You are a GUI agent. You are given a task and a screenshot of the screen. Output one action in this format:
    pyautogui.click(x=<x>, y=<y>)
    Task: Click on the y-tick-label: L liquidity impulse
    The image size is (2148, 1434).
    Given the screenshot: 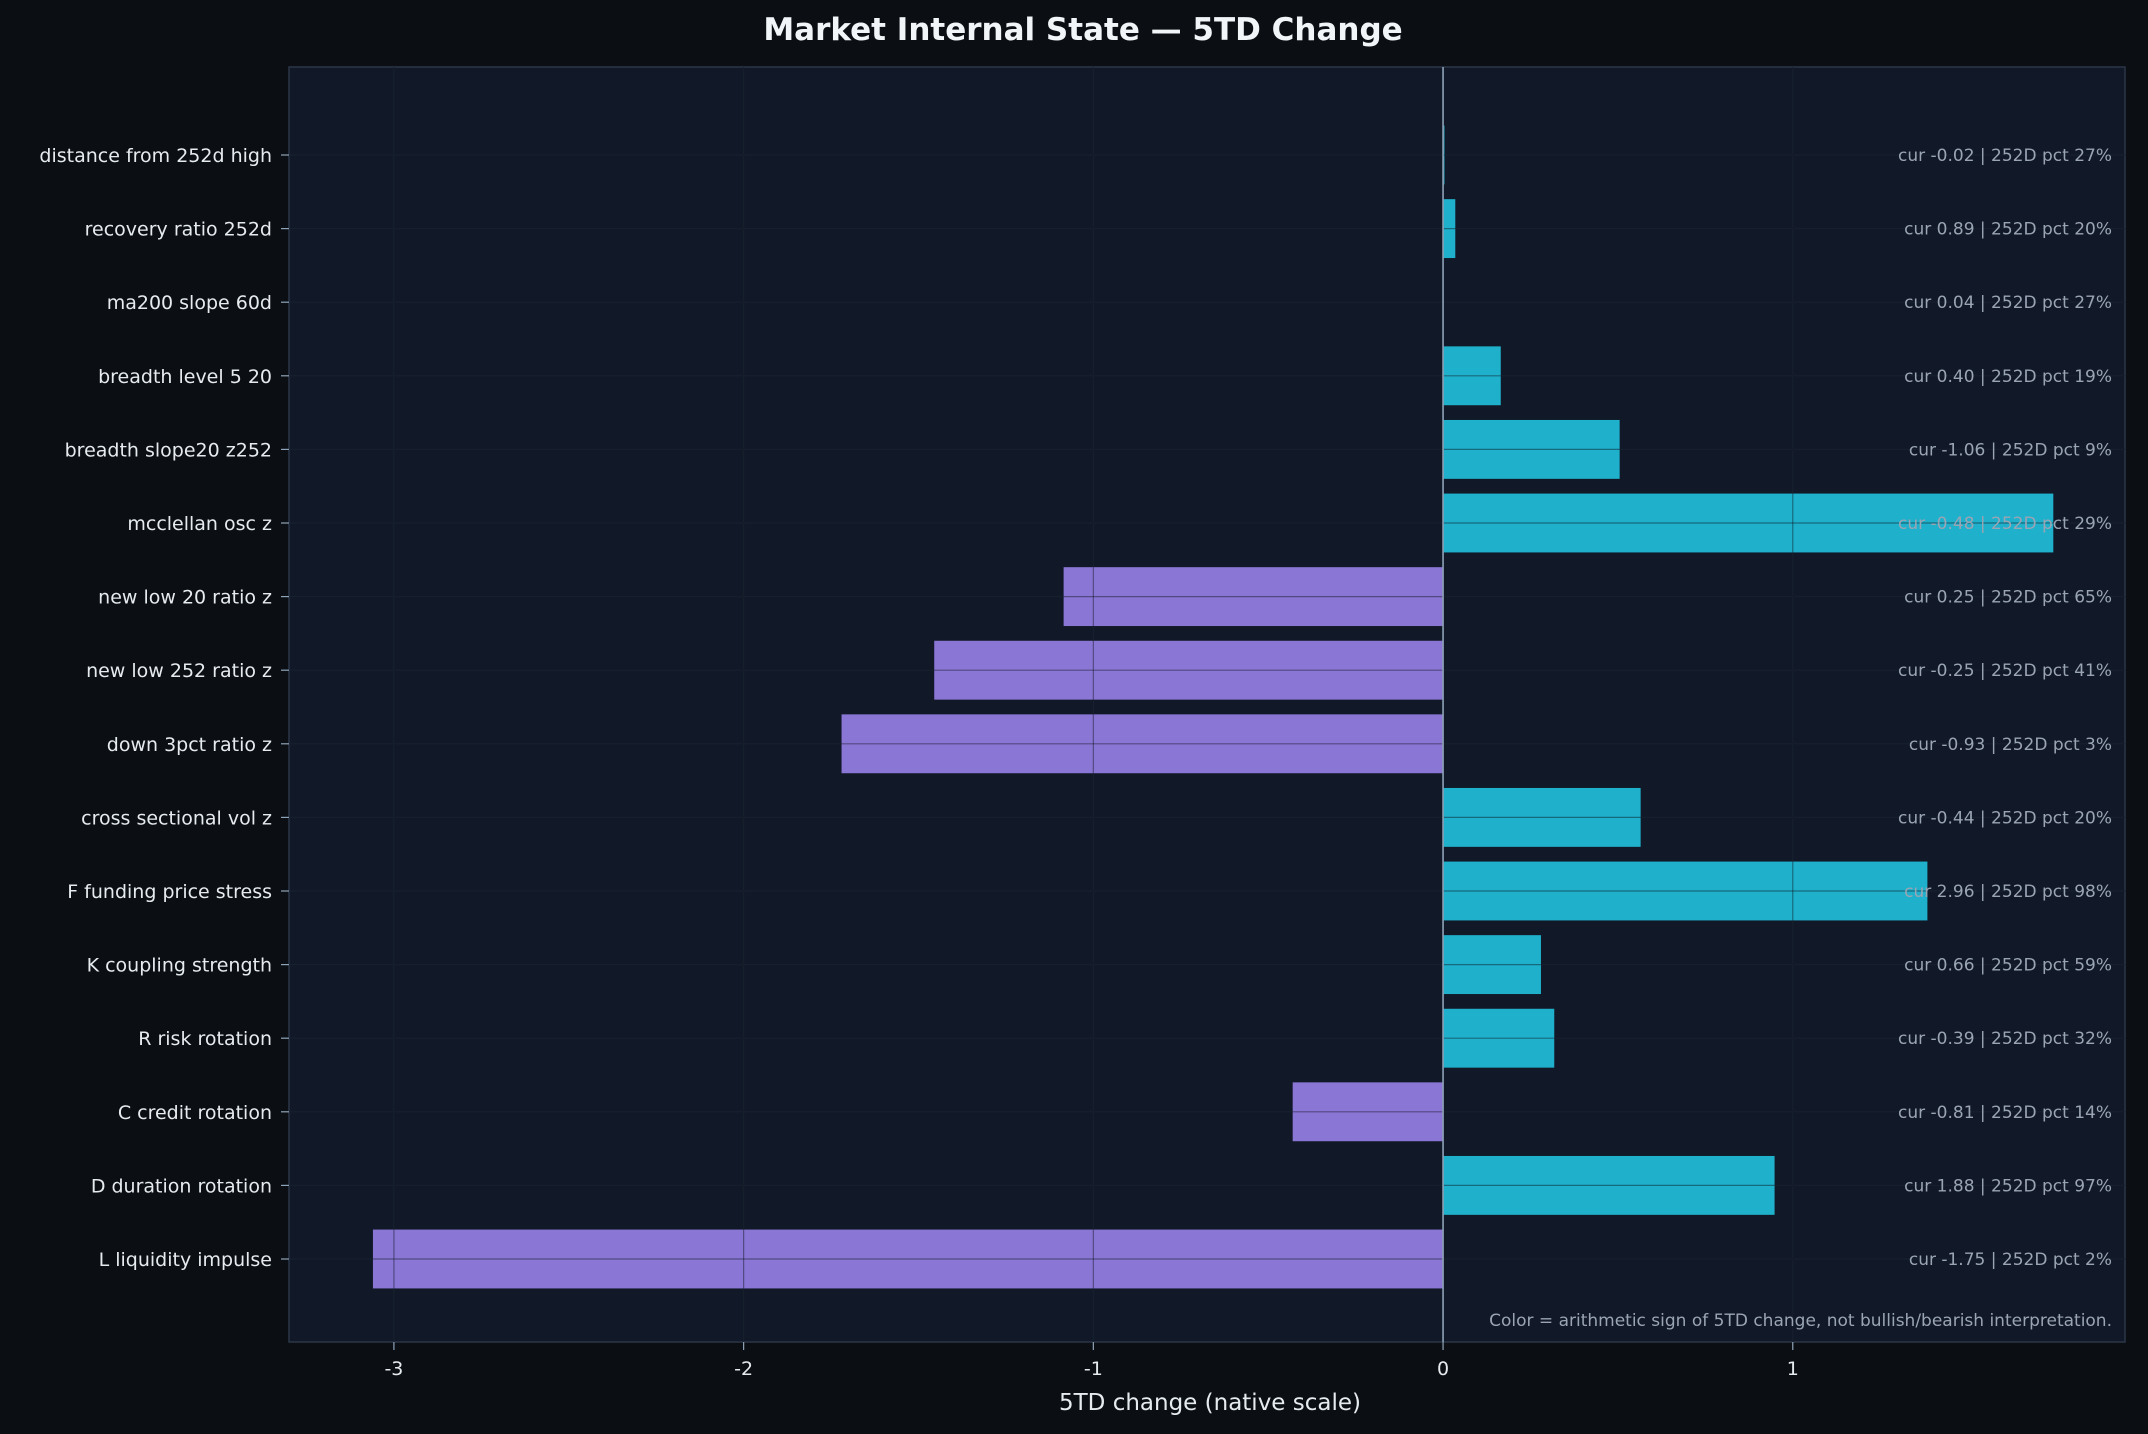 What is the action you would take?
    pyautogui.click(x=185, y=1260)
    